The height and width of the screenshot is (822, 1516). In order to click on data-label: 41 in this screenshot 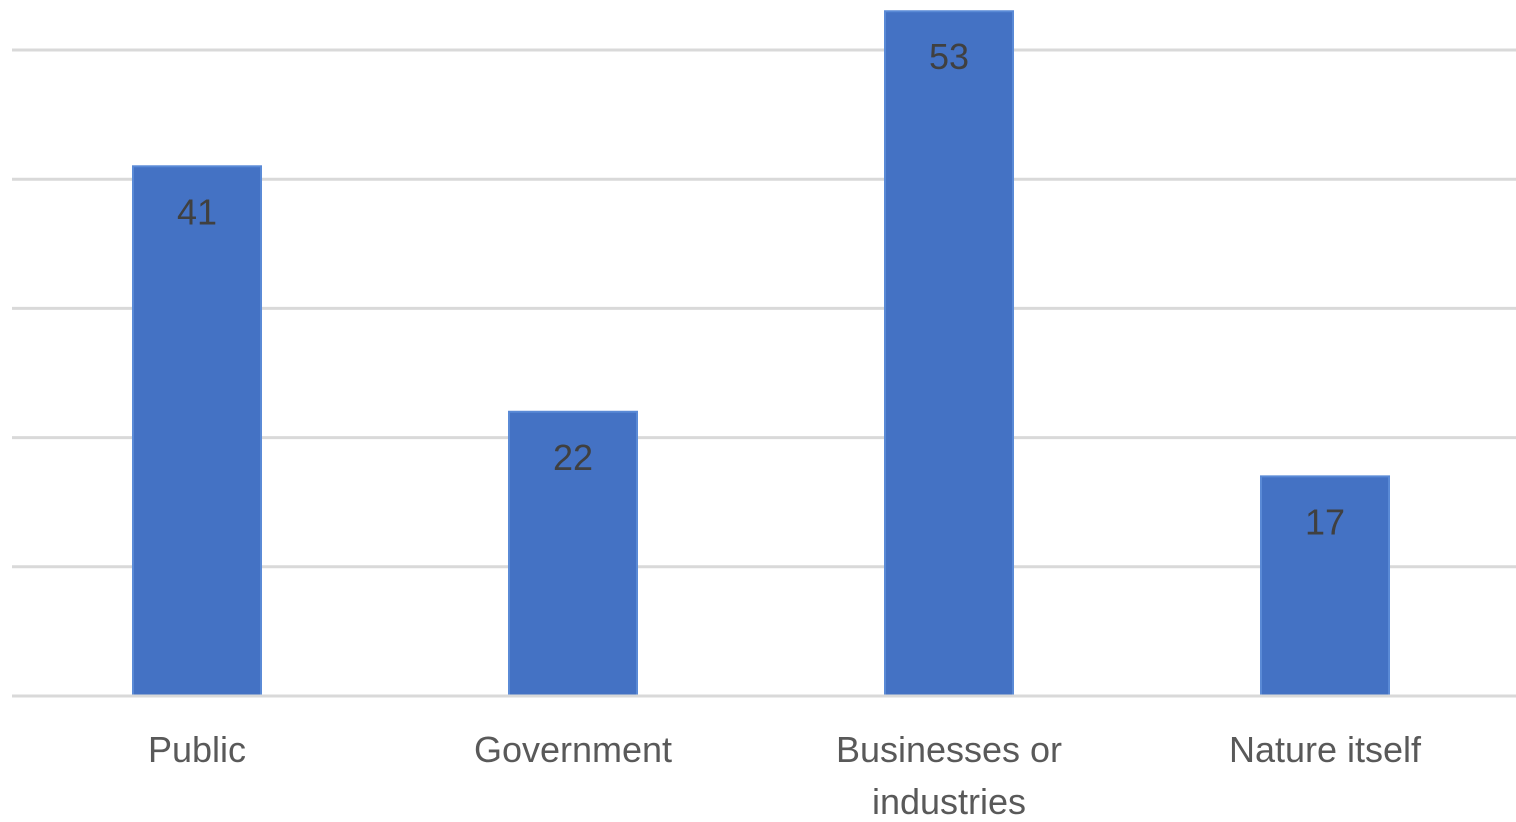, I will do `click(197, 211)`.